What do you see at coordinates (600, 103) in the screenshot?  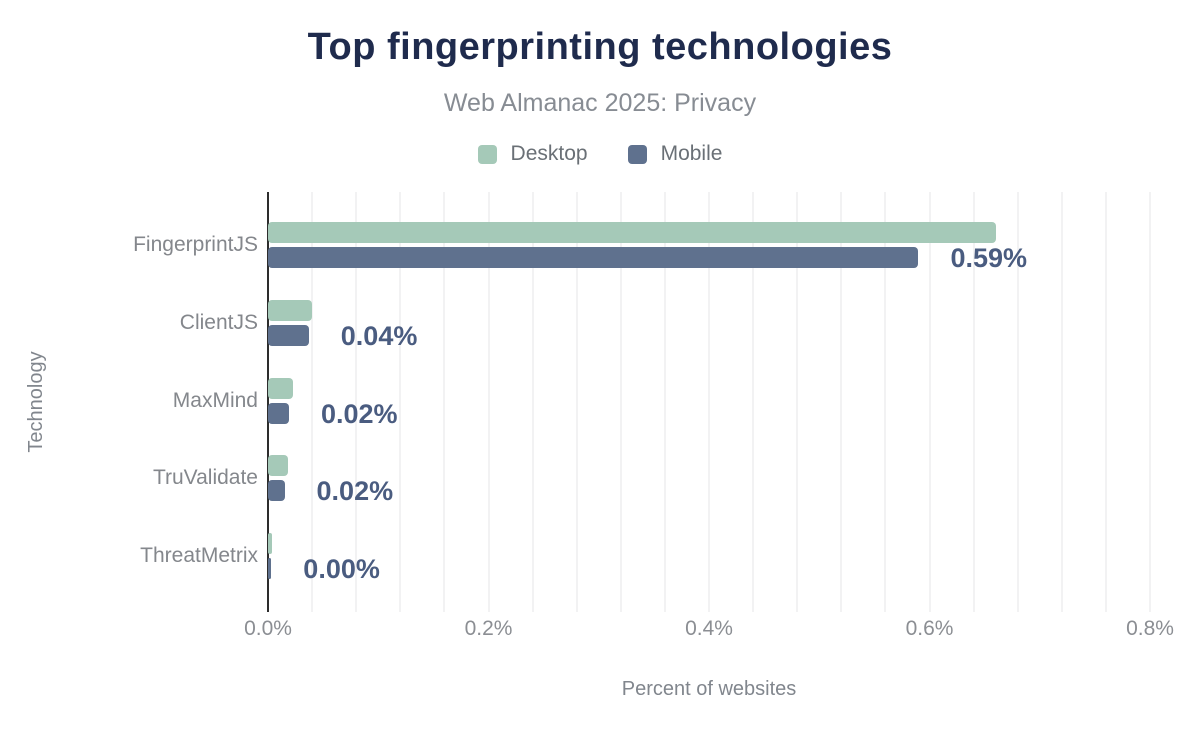 I see `chart-subtitle: Web Almanac 2025: Privacy` at bounding box center [600, 103].